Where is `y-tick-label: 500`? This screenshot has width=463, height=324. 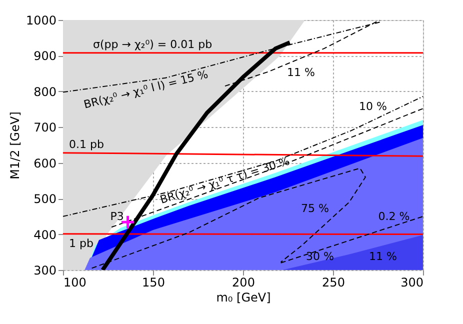
y-tick-label: 500 is located at coordinates (45, 199).